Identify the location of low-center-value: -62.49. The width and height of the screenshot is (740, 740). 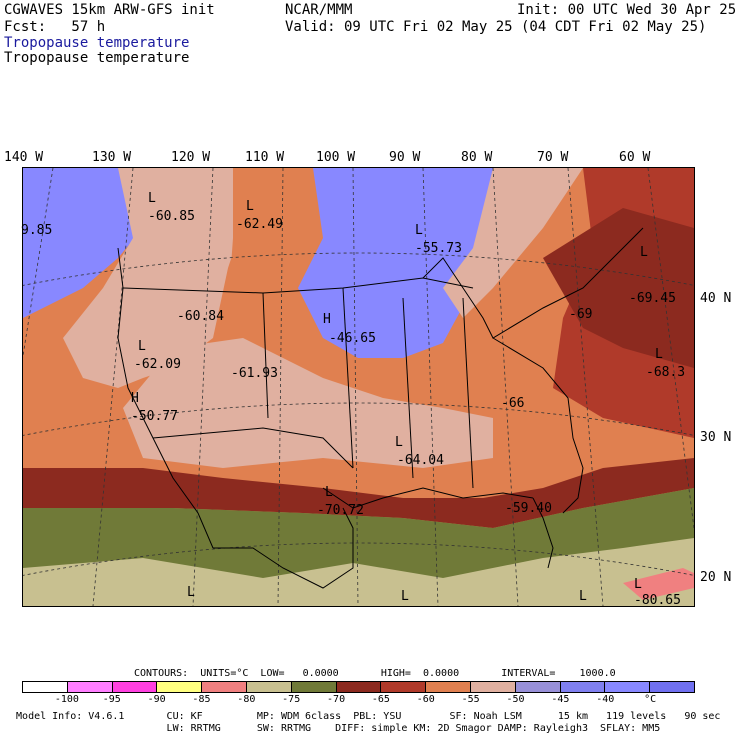
(259, 224).